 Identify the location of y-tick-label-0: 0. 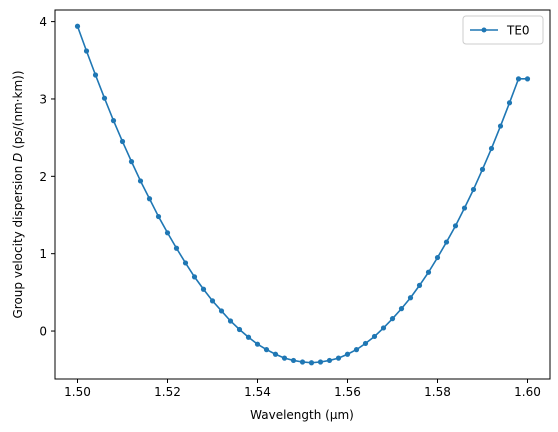
(43, 332).